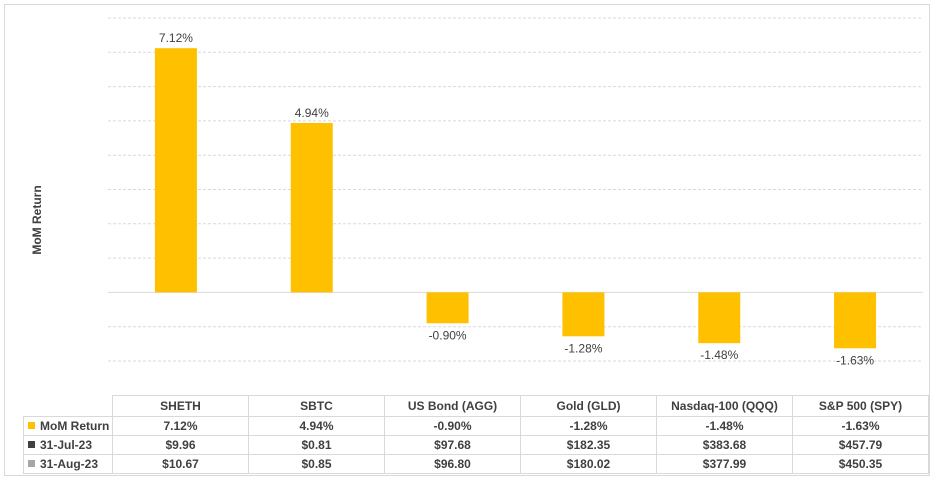  I want to click on table-cell: 4.94%, so click(316, 426).